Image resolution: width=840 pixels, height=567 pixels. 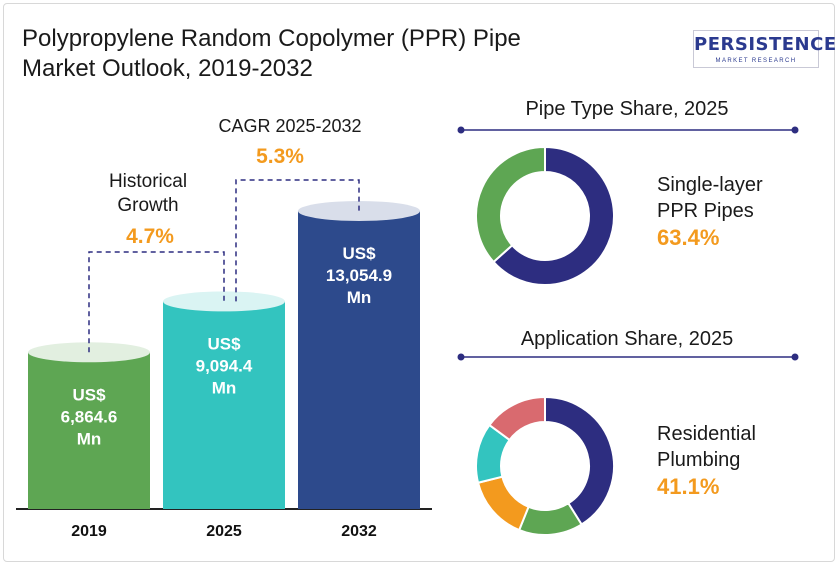 I want to click on application-rule-dot-right, so click(x=795, y=357).